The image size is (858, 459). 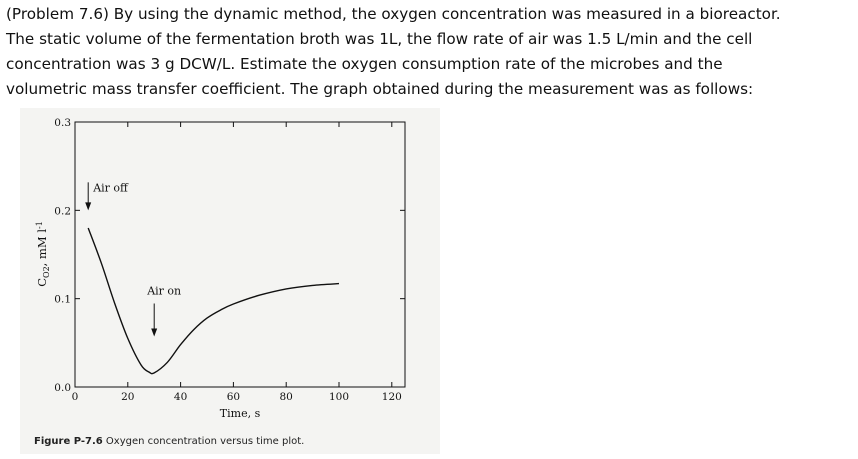 What do you see at coordinates (110, 187) in the screenshot?
I see `air-off-label: Air off` at bounding box center [110, 187].